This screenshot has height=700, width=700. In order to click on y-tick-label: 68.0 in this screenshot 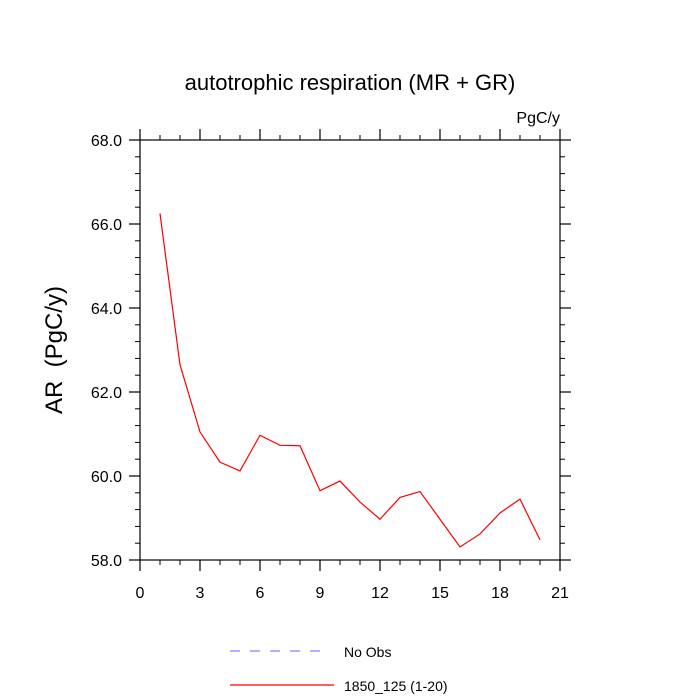, I will do `click(106, 141)`.